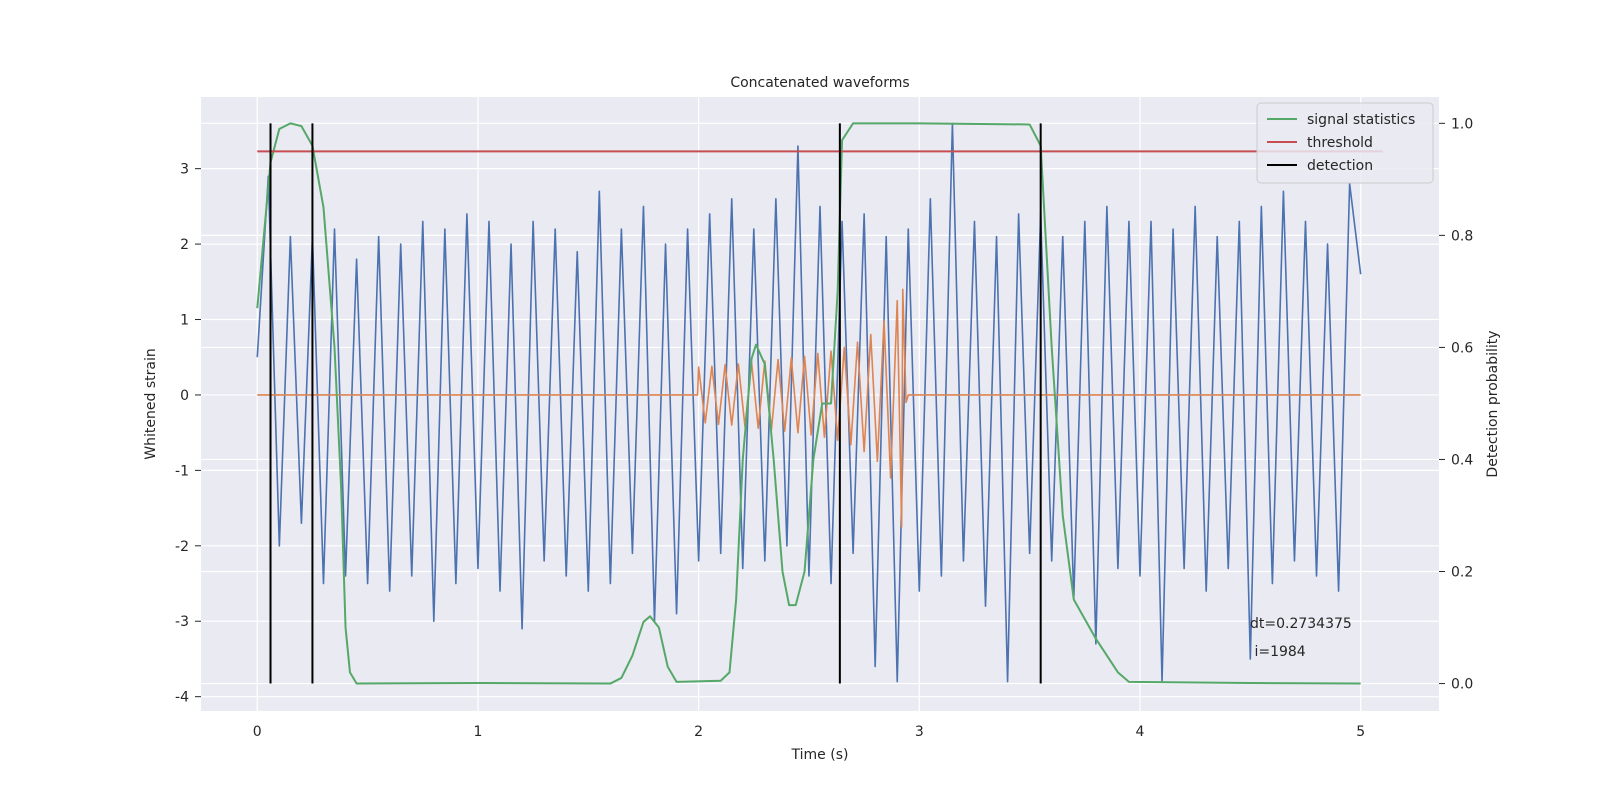  What do you see at coordinates (1493, 403) in the screenshot?
I see `y2-axis-label: Detection probability` at bounding box center [1493, 403].